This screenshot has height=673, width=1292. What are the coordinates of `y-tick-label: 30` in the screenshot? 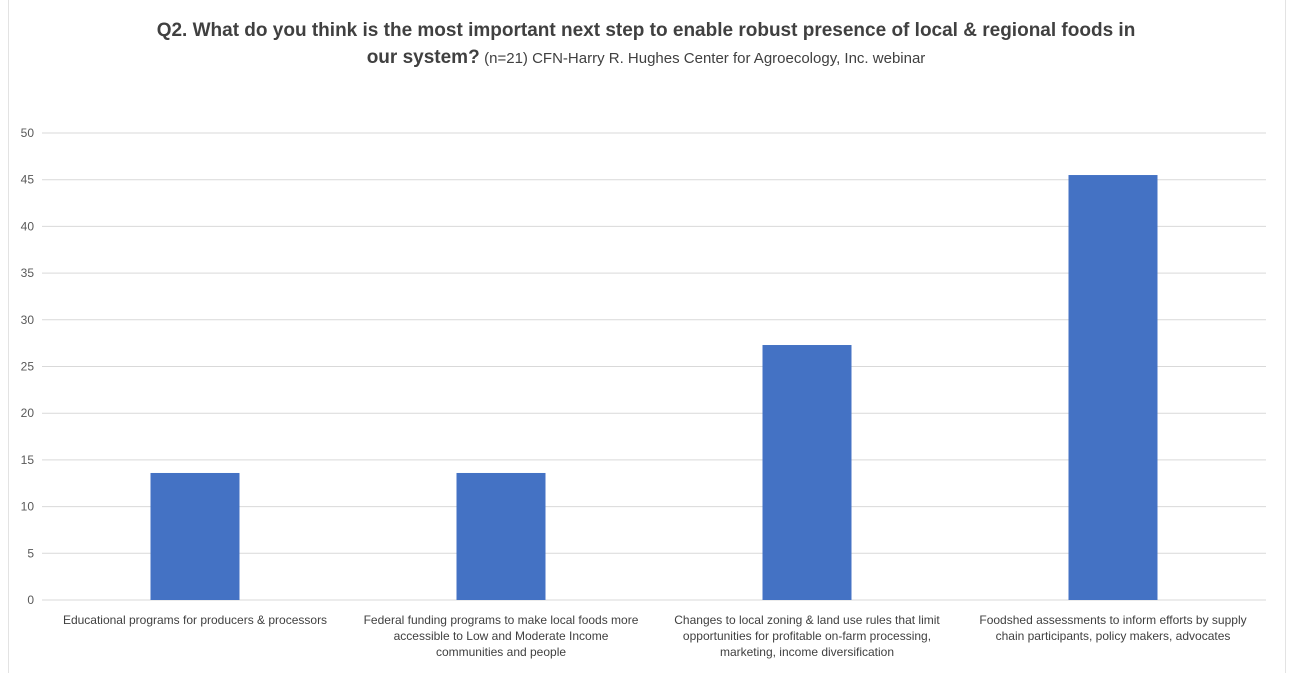 It's located at (28, 320).